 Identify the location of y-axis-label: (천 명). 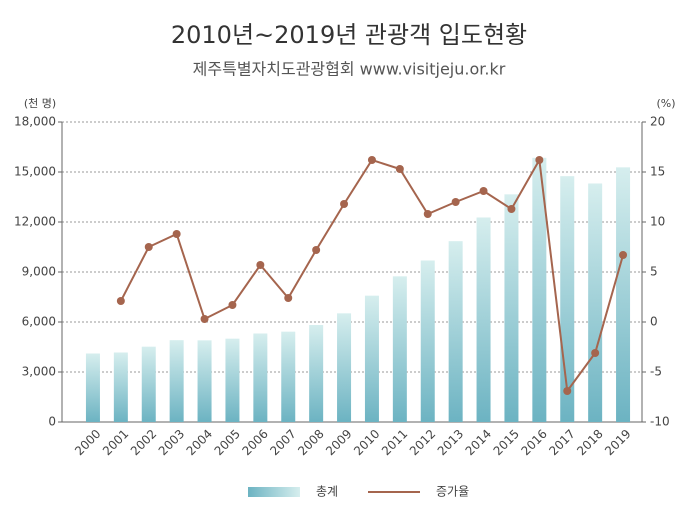
(40, 103).